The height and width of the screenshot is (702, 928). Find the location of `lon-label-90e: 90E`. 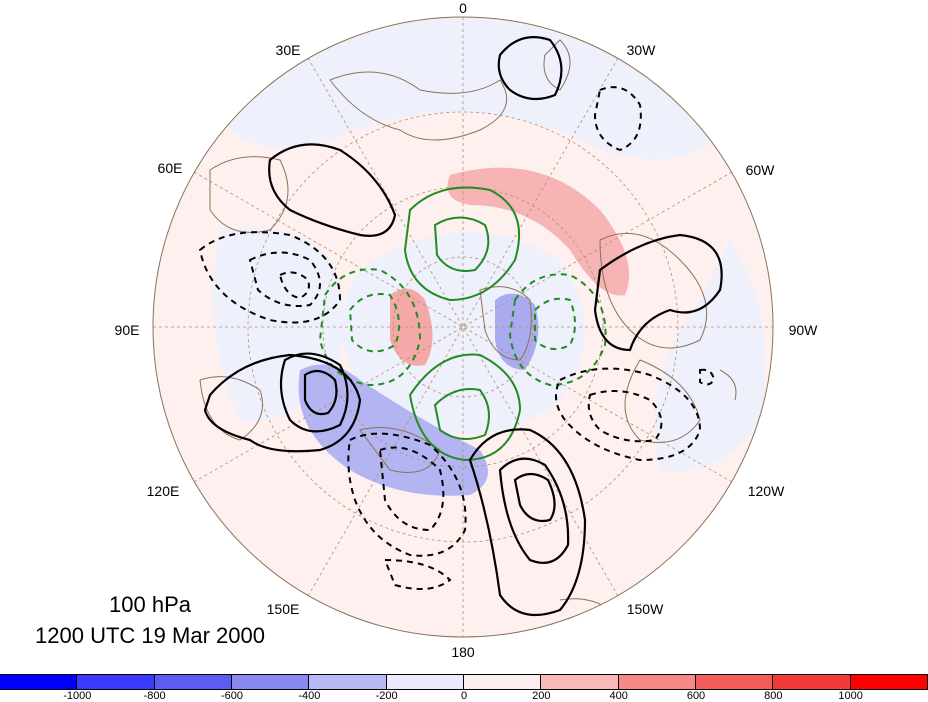

lon-label-90e: 90E is located at coordinates (127, 330).